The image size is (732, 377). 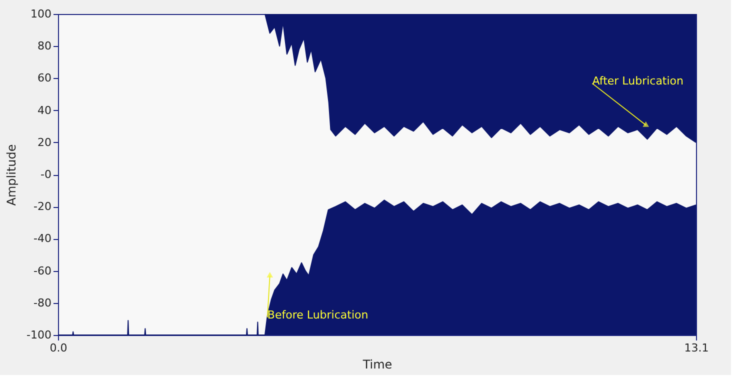 I want to click on y-tick-label: -60, so click(x=43, y=271).